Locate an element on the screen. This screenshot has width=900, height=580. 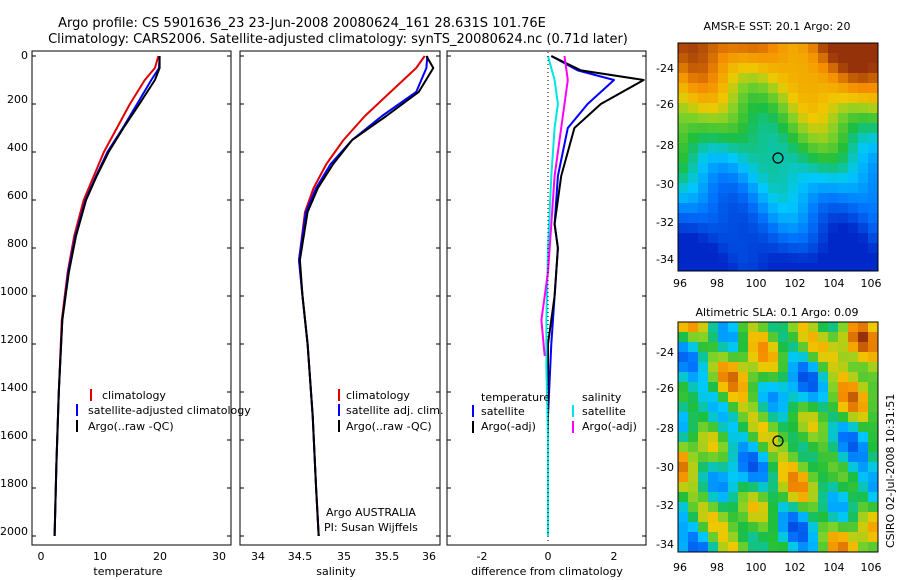
lat-tick: -34 is located at coordinates (665, 544).